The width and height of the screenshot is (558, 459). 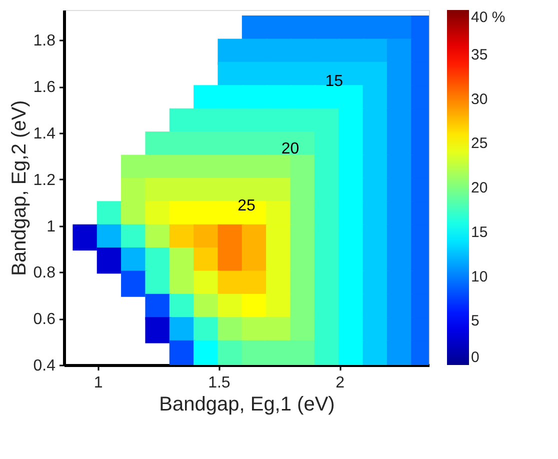 I want to click on x-tick-label: 1.5, so click(x=219, y=383).